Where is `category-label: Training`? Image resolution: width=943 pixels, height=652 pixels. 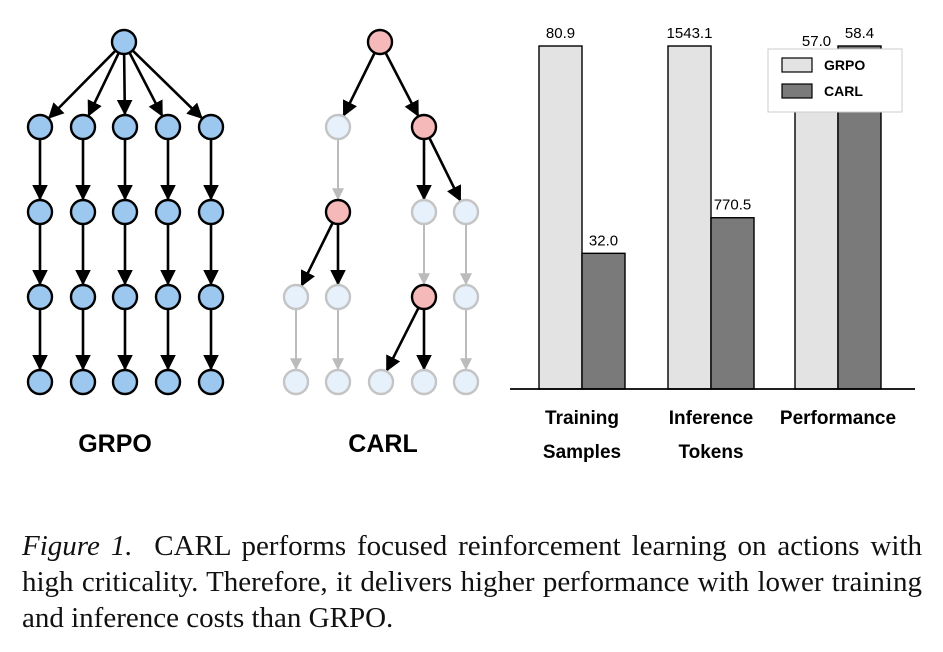
category-label: Training is located at coordinates (582, 418).